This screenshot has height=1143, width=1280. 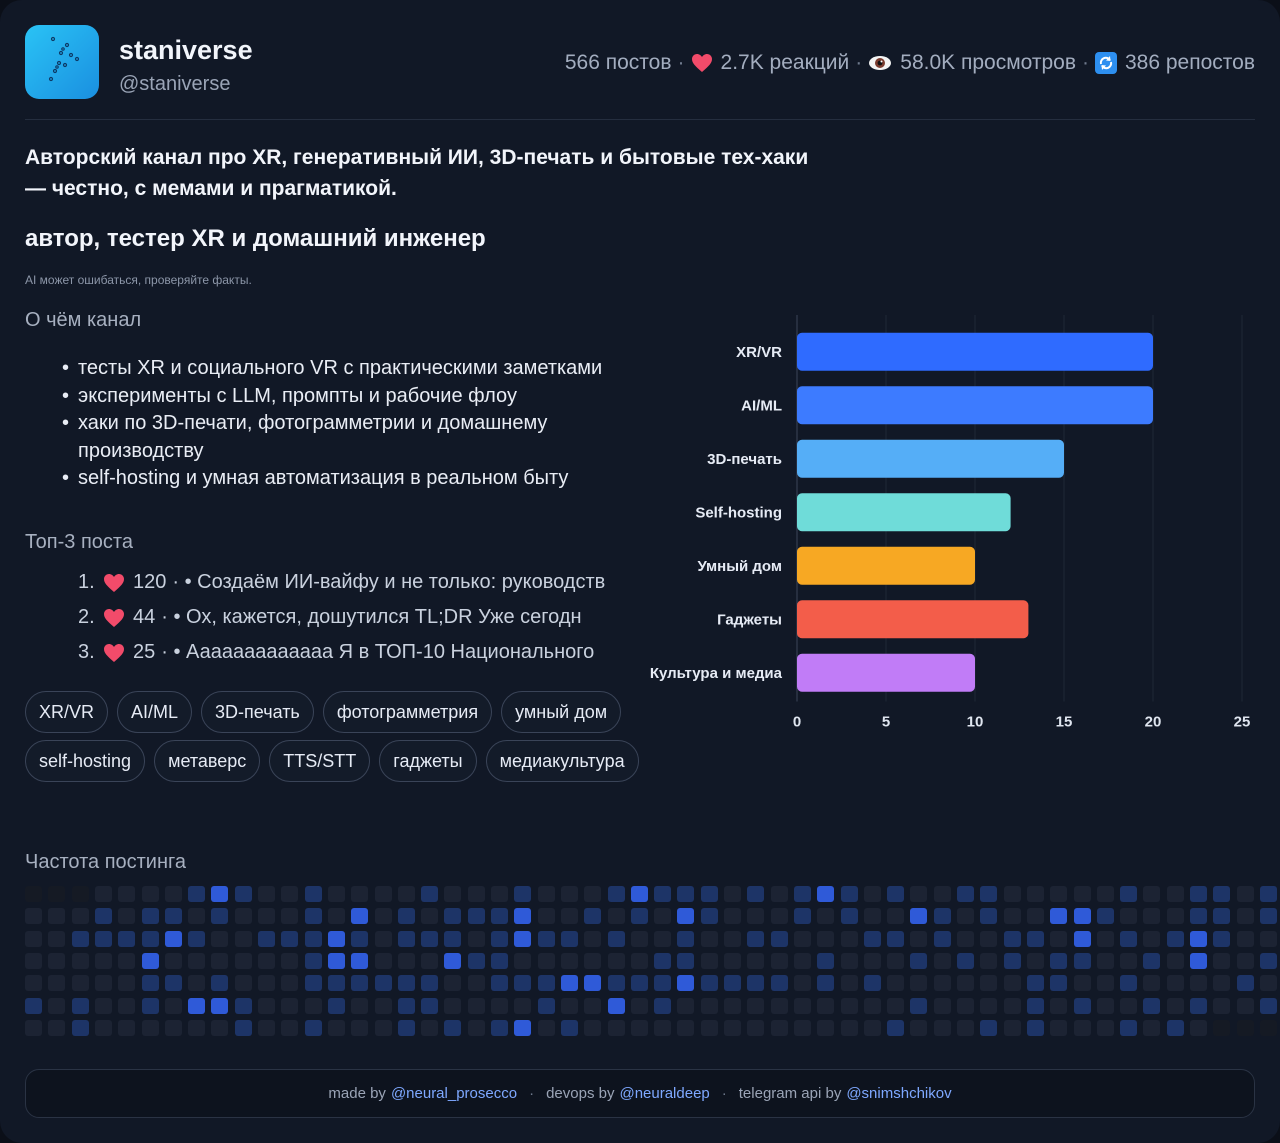 What do you see at coordinates (701, 63) in the screenshot?
I see `heart-icon` at bounding box center [701, 63].